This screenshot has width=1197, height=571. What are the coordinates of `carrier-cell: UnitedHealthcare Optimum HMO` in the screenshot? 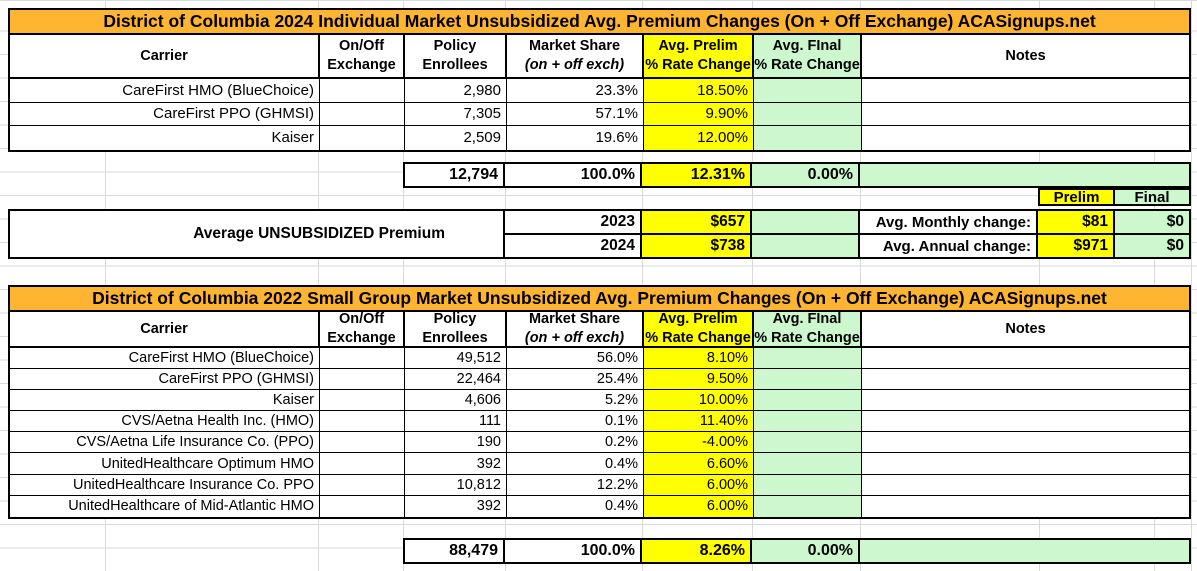 It's located at (165, 463).